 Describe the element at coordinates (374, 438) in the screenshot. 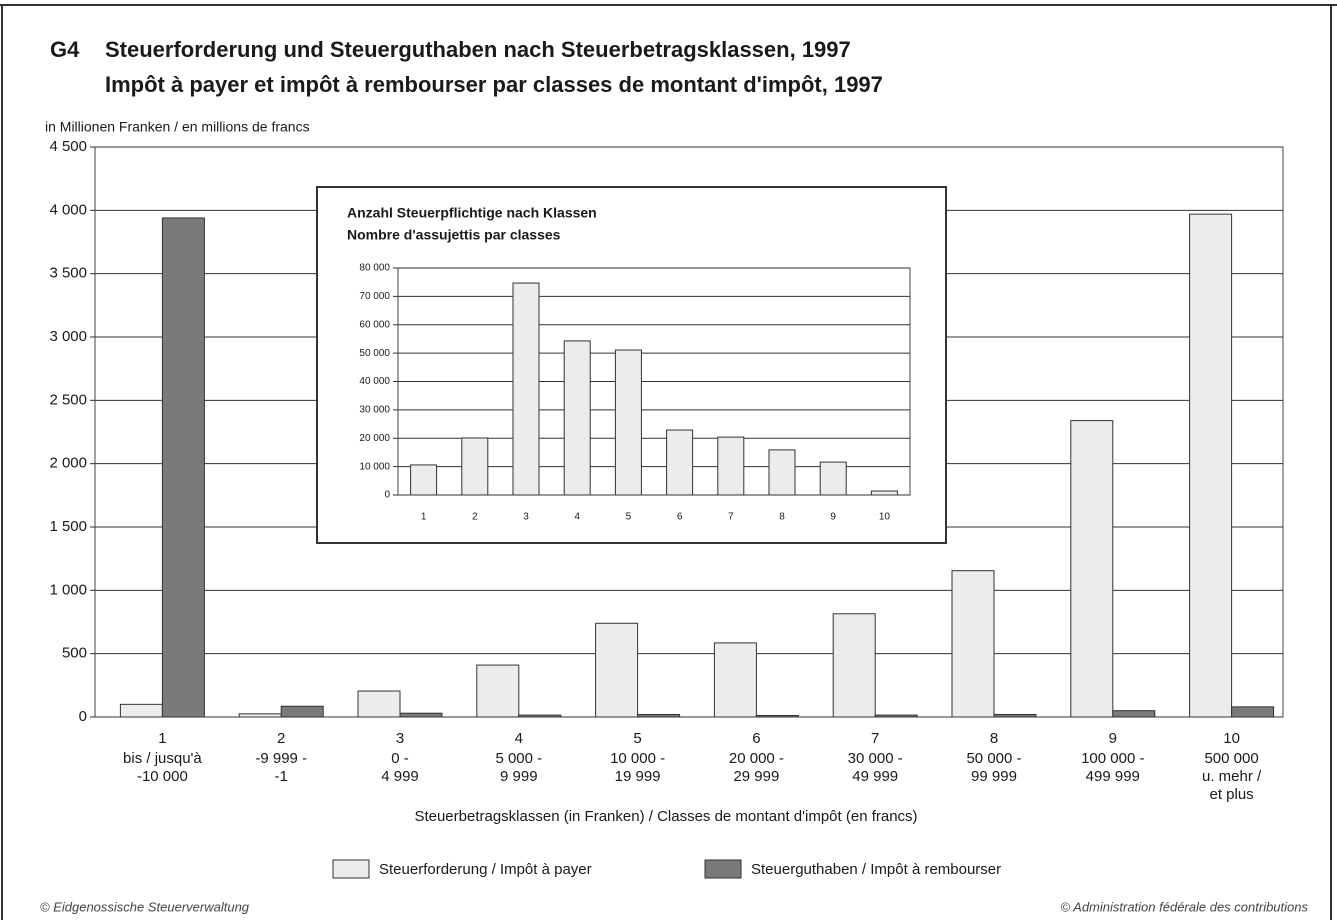

I see `y-tick-label: 20 000` at that location.